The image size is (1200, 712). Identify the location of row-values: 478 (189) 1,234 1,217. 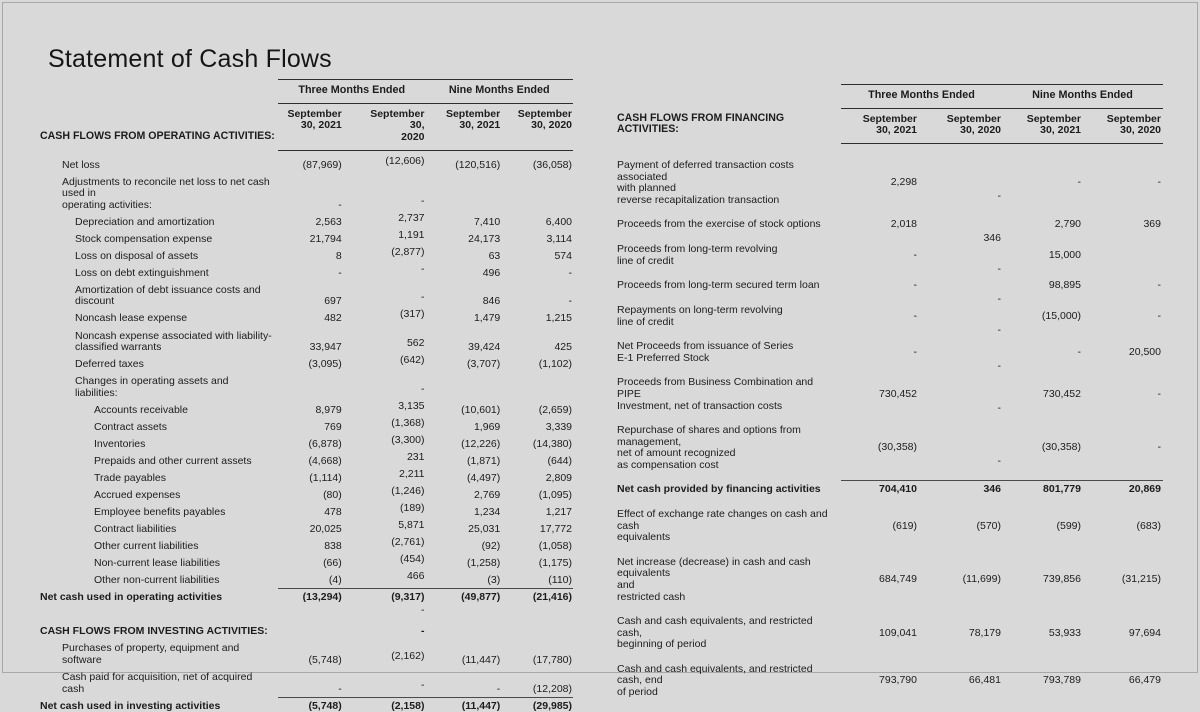
(425, 510).